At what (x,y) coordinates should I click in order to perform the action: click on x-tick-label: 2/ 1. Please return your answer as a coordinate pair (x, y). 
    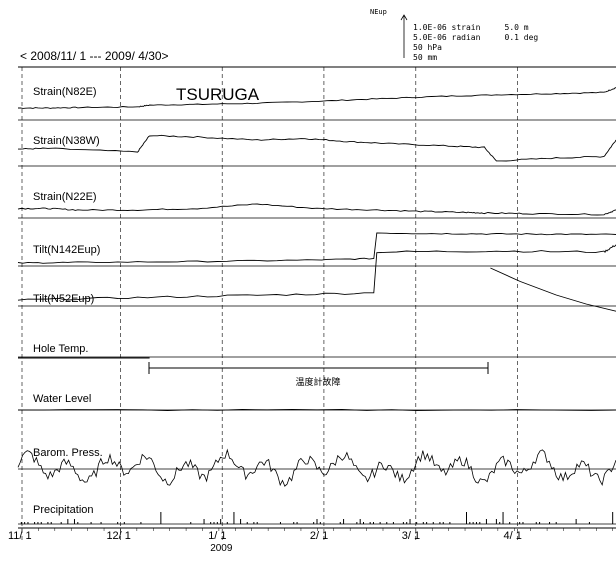
    Looking at the image, I should click on (319, 536).